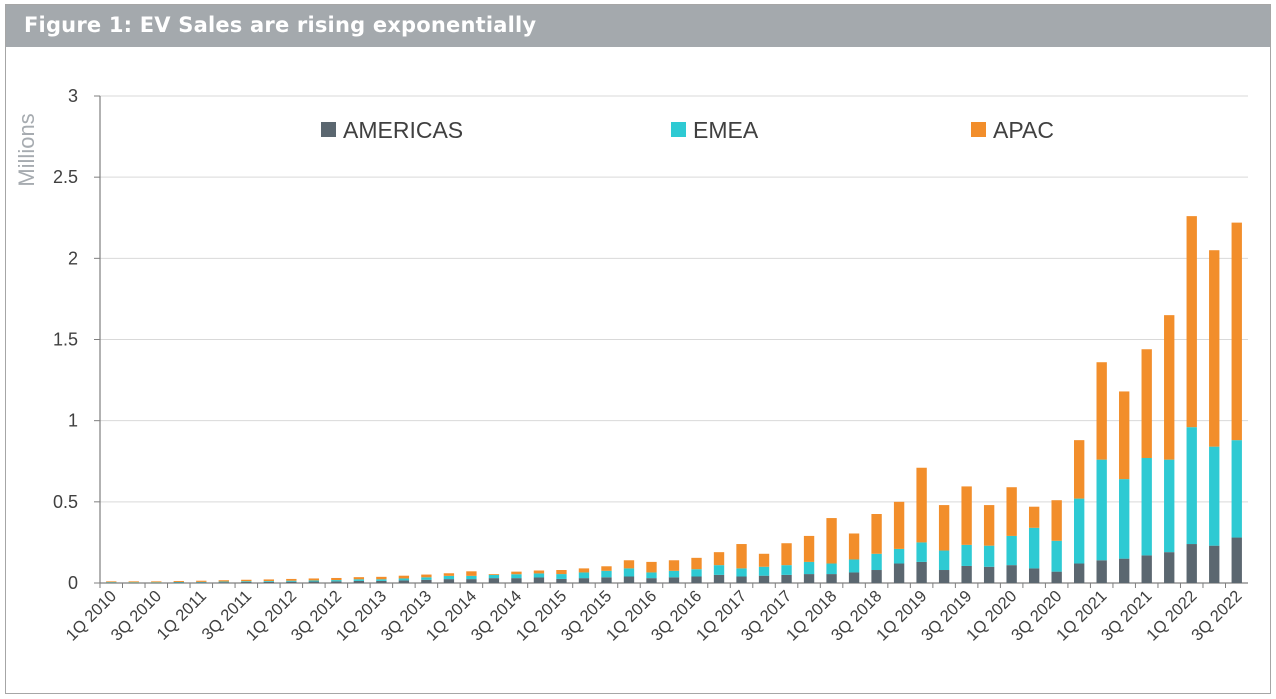 The width and height of the screenshot is (1276, 699). Describe the element at coordinates (403, 130) in the screenshot. I see `legend-label-americas: AMERICAS` at that location.